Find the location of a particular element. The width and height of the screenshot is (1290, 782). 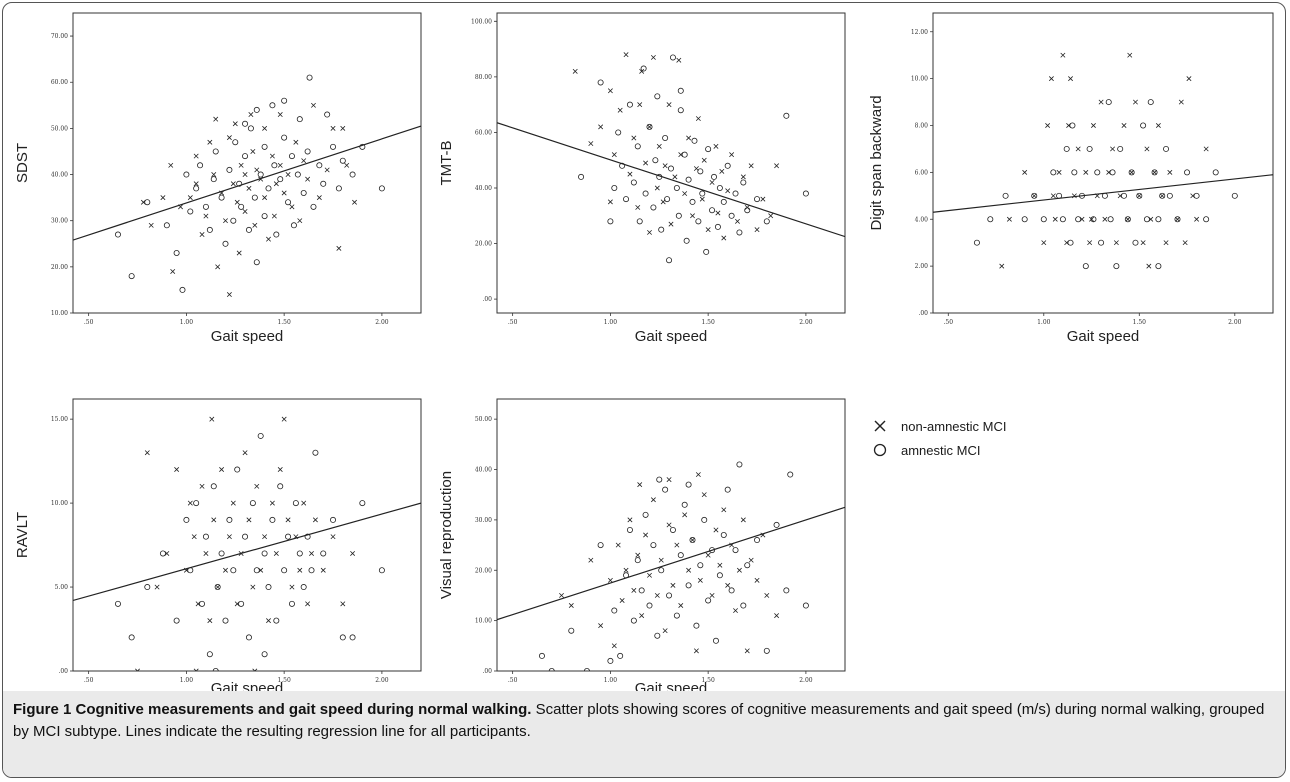

y-axis-title: Visual reproduction is located at coordinates (446, 535).